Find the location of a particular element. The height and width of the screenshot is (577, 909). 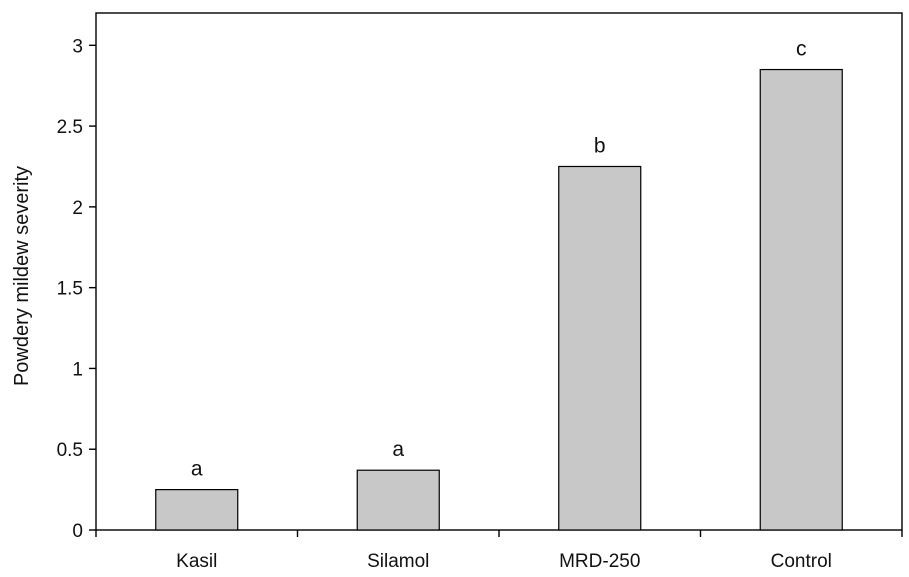

y-tick-label: 1.5 is located at coordinates (70, 289).